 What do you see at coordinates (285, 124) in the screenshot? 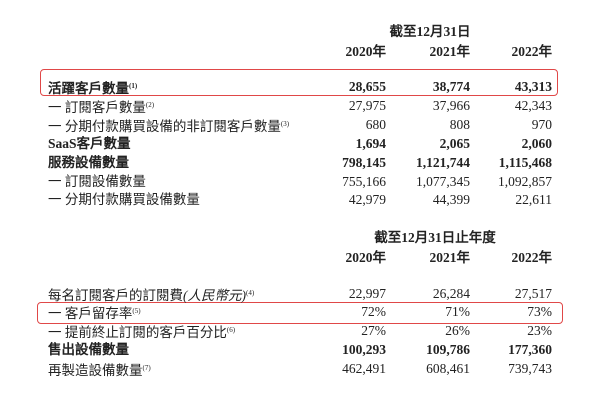
I see `footnote-ref: (3)` at bounding box center [285, 124].